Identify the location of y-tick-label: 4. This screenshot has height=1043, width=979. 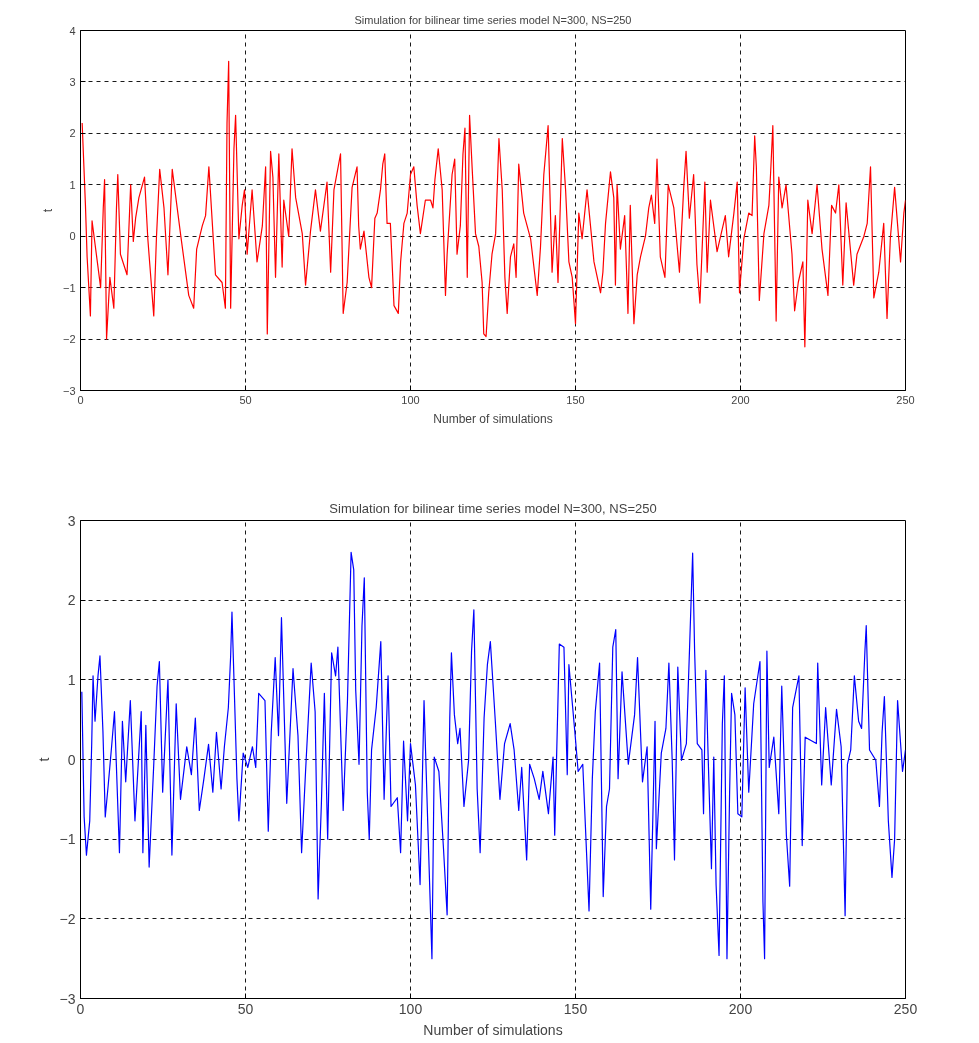
(72, 30).